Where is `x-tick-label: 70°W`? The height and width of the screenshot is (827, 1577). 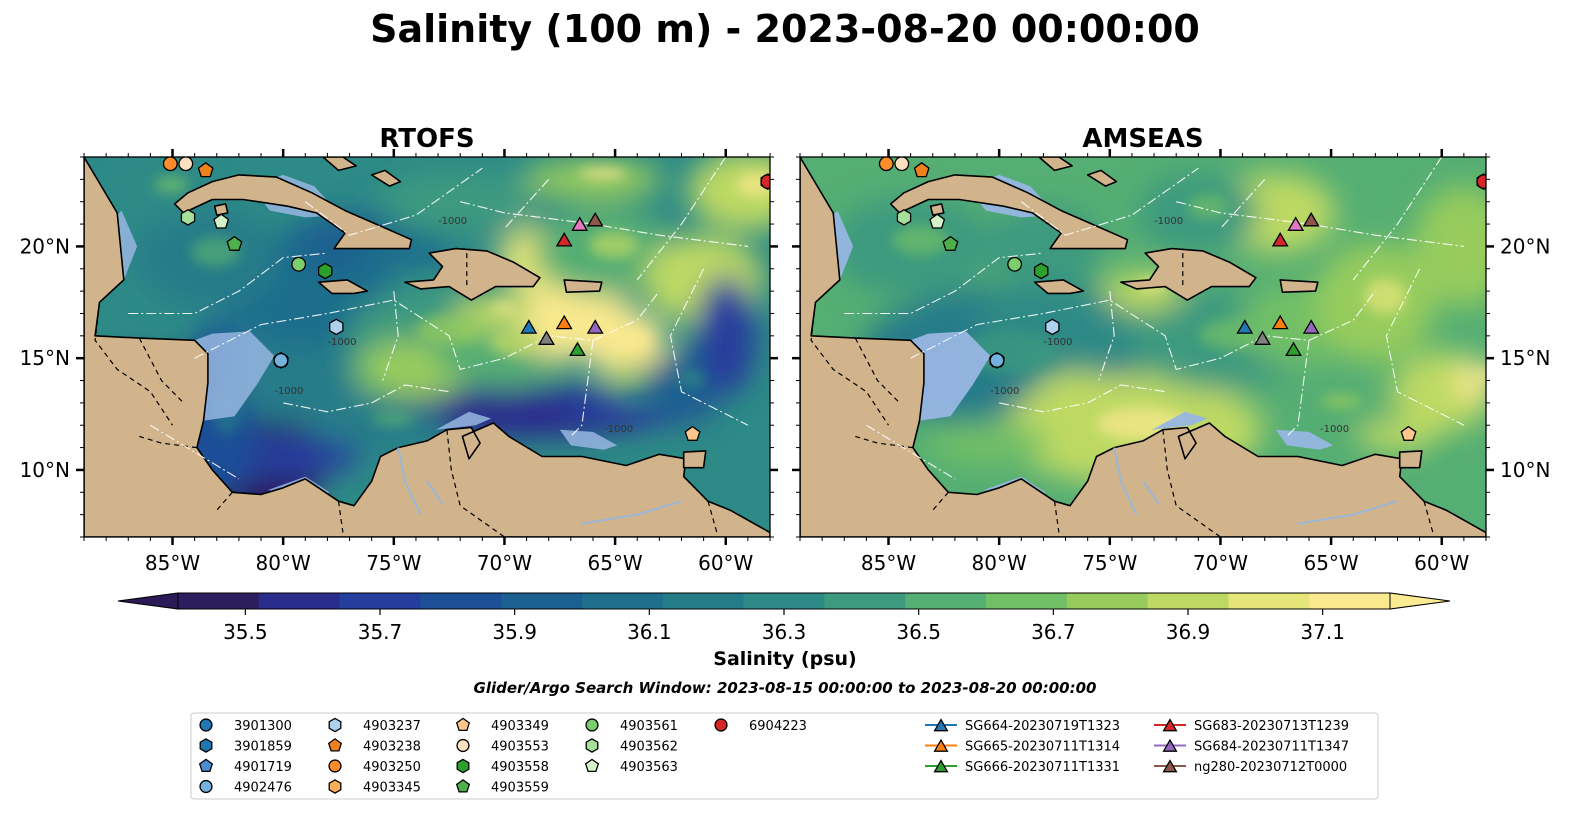
x-tick-label: 70°W is located at coordinates (1220, 563).